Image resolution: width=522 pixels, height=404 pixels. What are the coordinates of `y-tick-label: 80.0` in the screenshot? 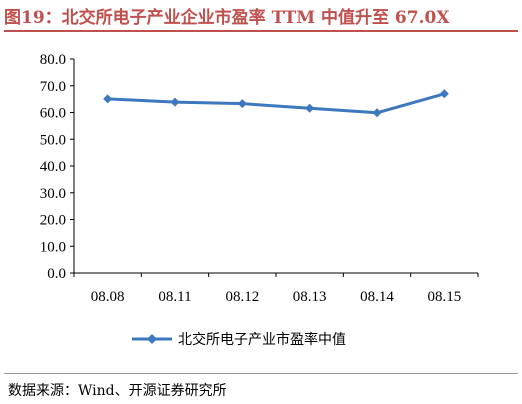 It's located at (53, 60).